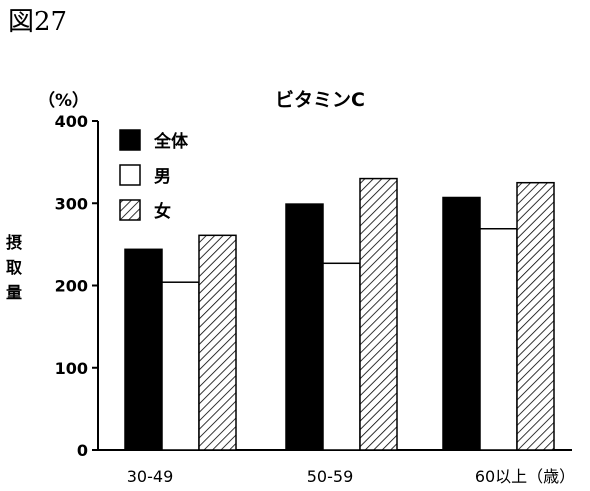 This screenshot has width=590, height=491. What do you see at coordinates (378, 314) in the screenshot?
I see `bar-女-50-59` at bounding box center [378, 314].